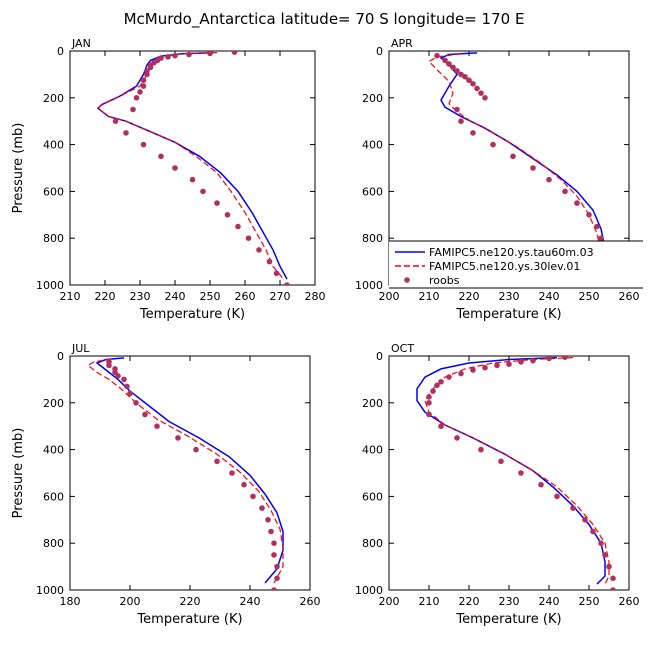 This screenshot has height=649, width=648. Describe the element at coordinates (70, 601) in the screenshot. I see `x-tick-label: 180` at that location.